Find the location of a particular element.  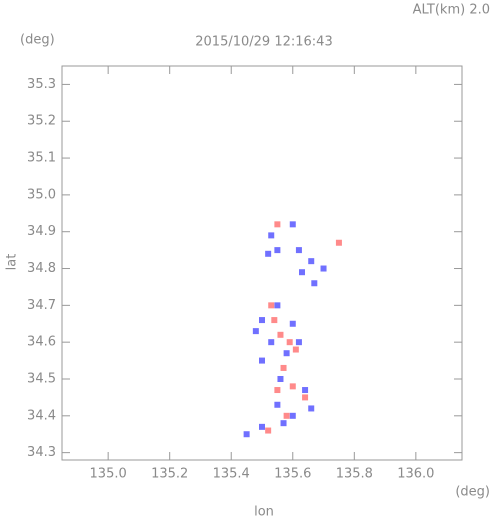

y-axis-label: lat is located at coordinates (12, 262).